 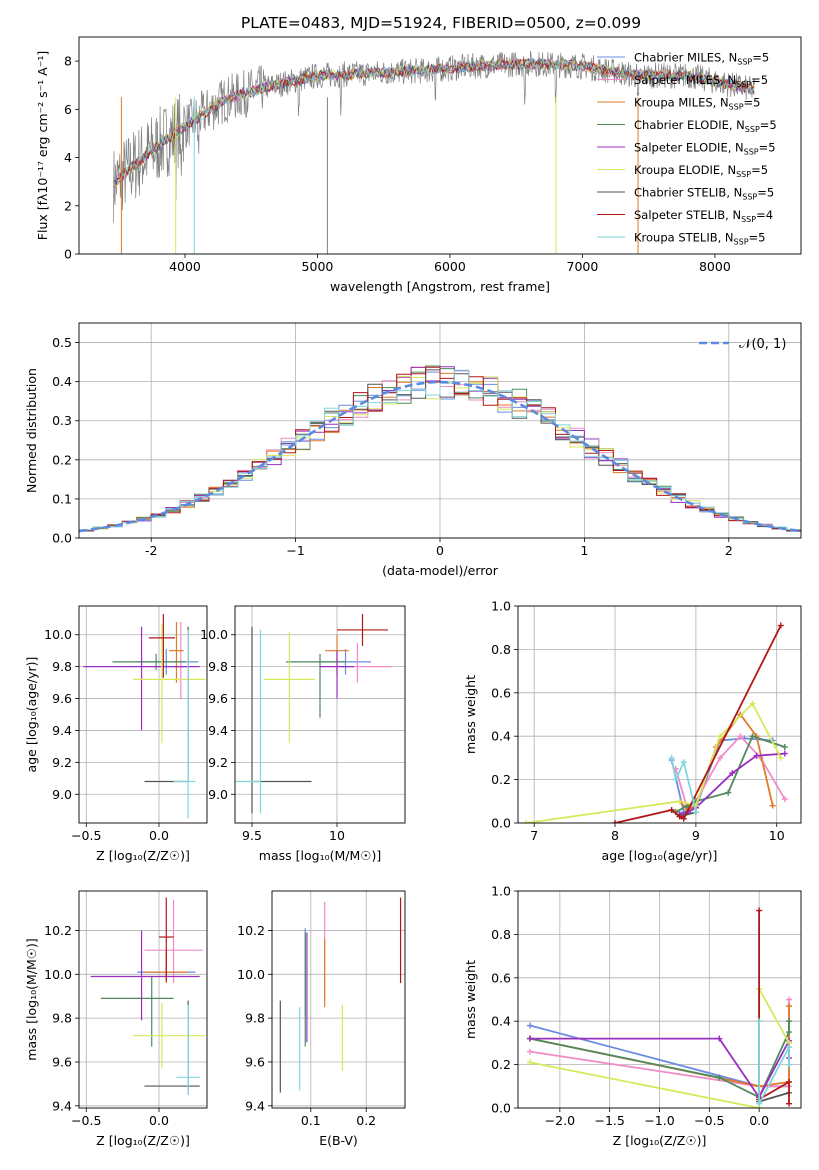 What do you see at coordinates (501, 934) in the screenshot?
I see `y-tick-label: 0.8` at bounding box center [501, 934].